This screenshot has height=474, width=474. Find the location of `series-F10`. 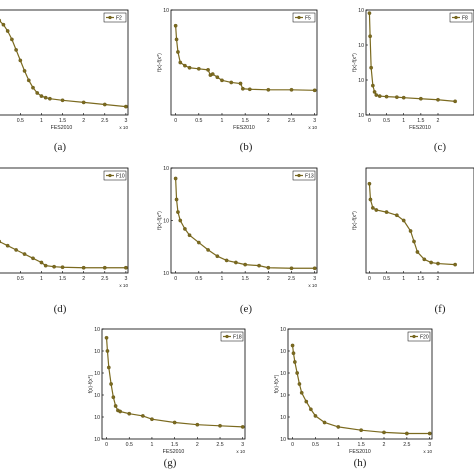

series-F10 is located at coordinates (64, 254).